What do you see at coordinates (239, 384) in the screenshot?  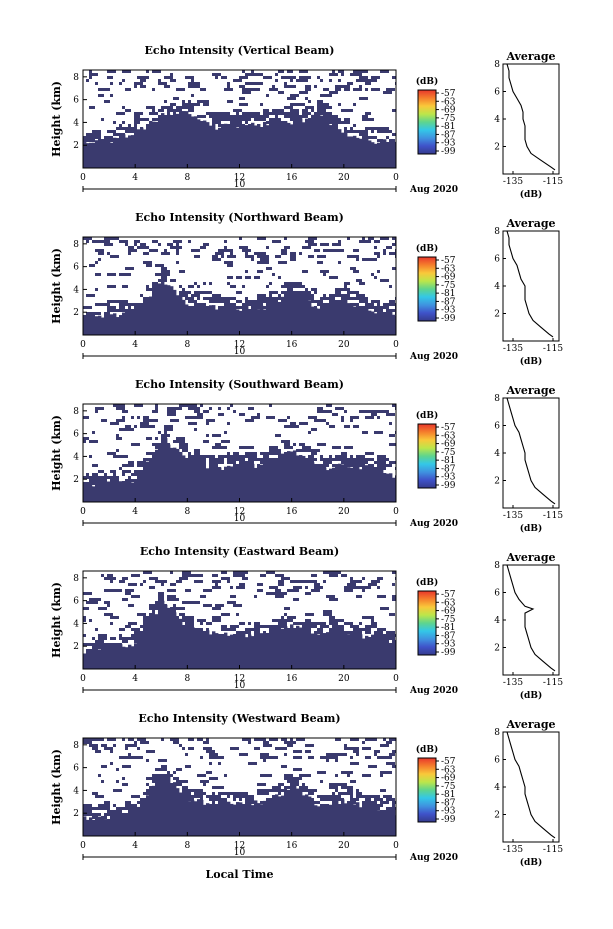 I see `panel-title: Echo Intensity (Southward Beam)` at bounding box center [239, 384].